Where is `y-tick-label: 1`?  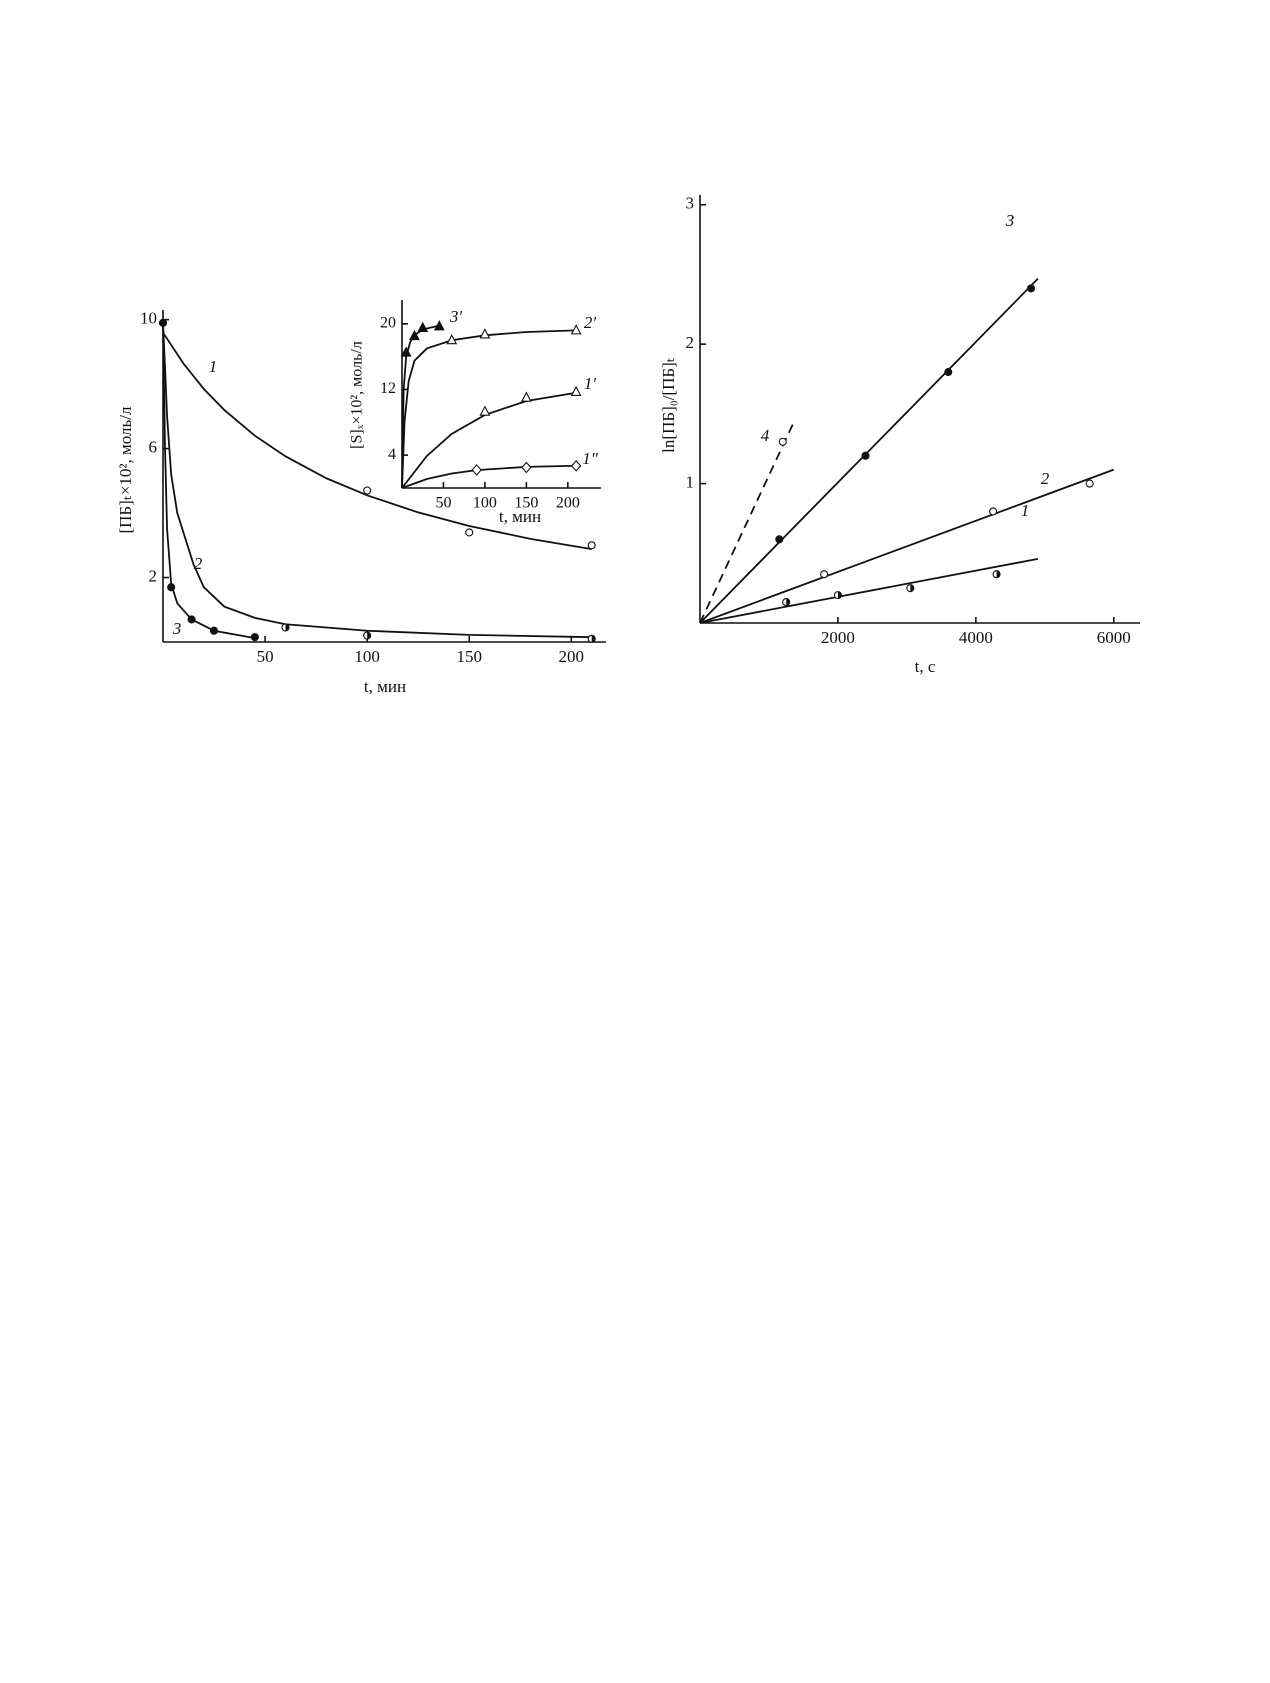
y-tick-label: 1 is located at coordinates (690, 481).